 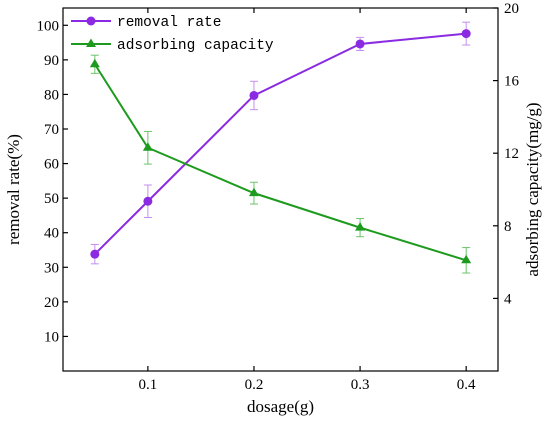 I want to click on legend-label-adsorbing-capacity: adsorbing capacity, so click(x=195, y=46).